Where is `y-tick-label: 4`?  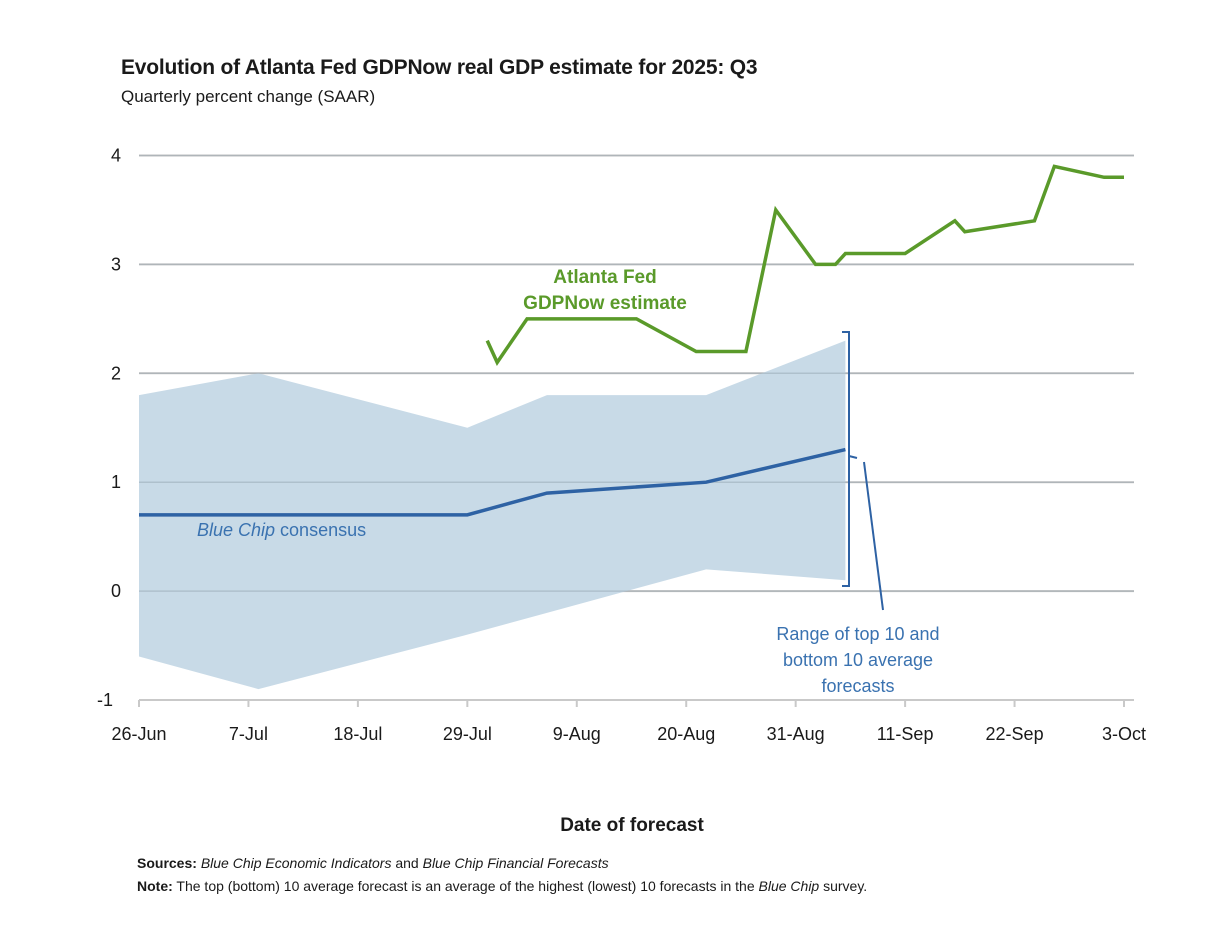 y-tick-label: 4 is located at coordinates (116, 156).